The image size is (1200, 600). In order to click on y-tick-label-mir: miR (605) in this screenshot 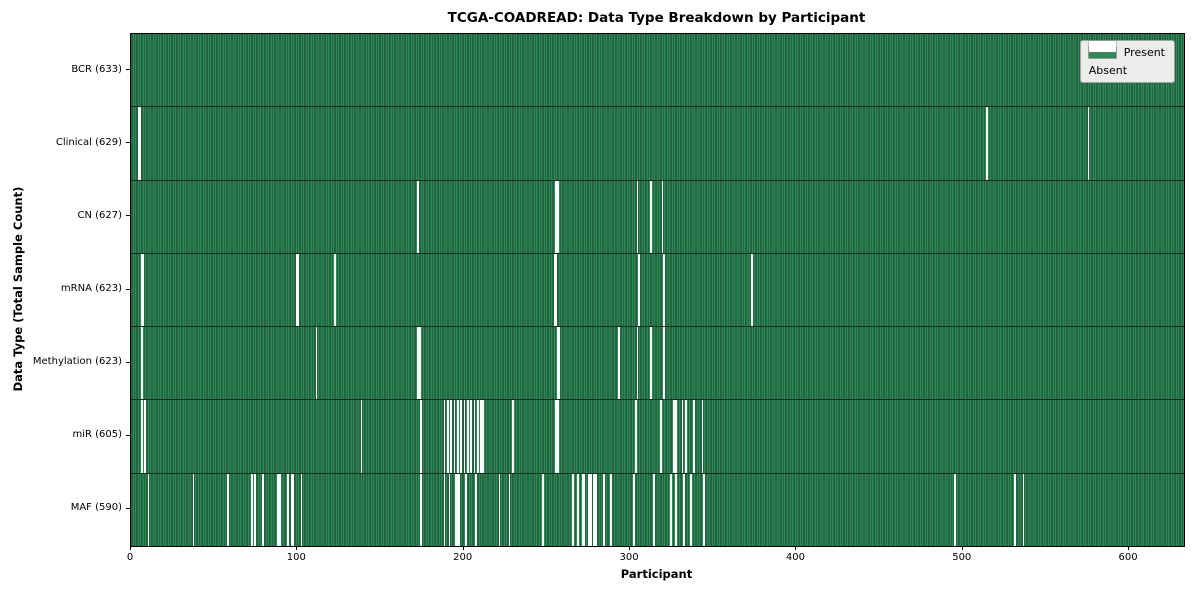, I will do `click(97, 435)`.